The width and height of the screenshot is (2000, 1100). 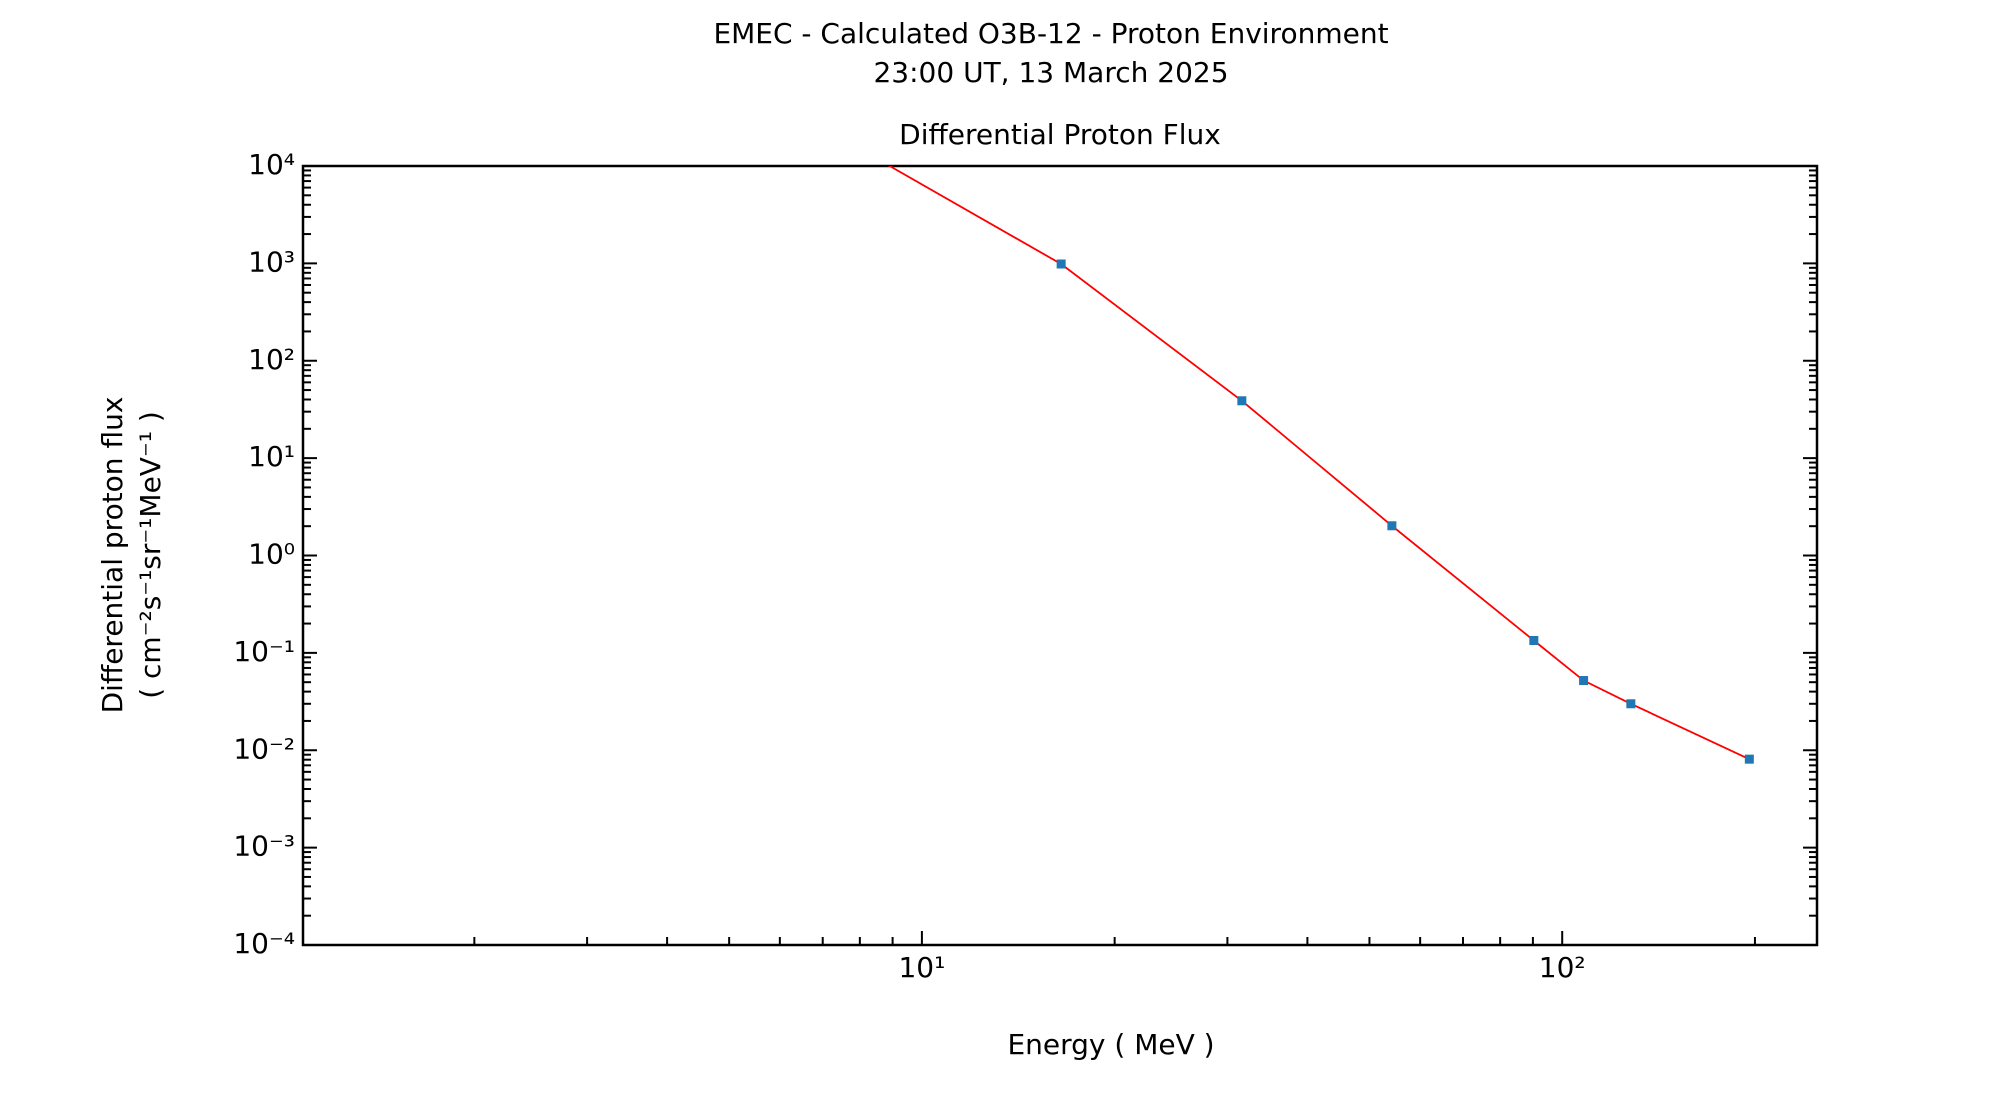 I want to click on x-axis-label: Energy ( MeV ), so click(x=1110, y=1044).